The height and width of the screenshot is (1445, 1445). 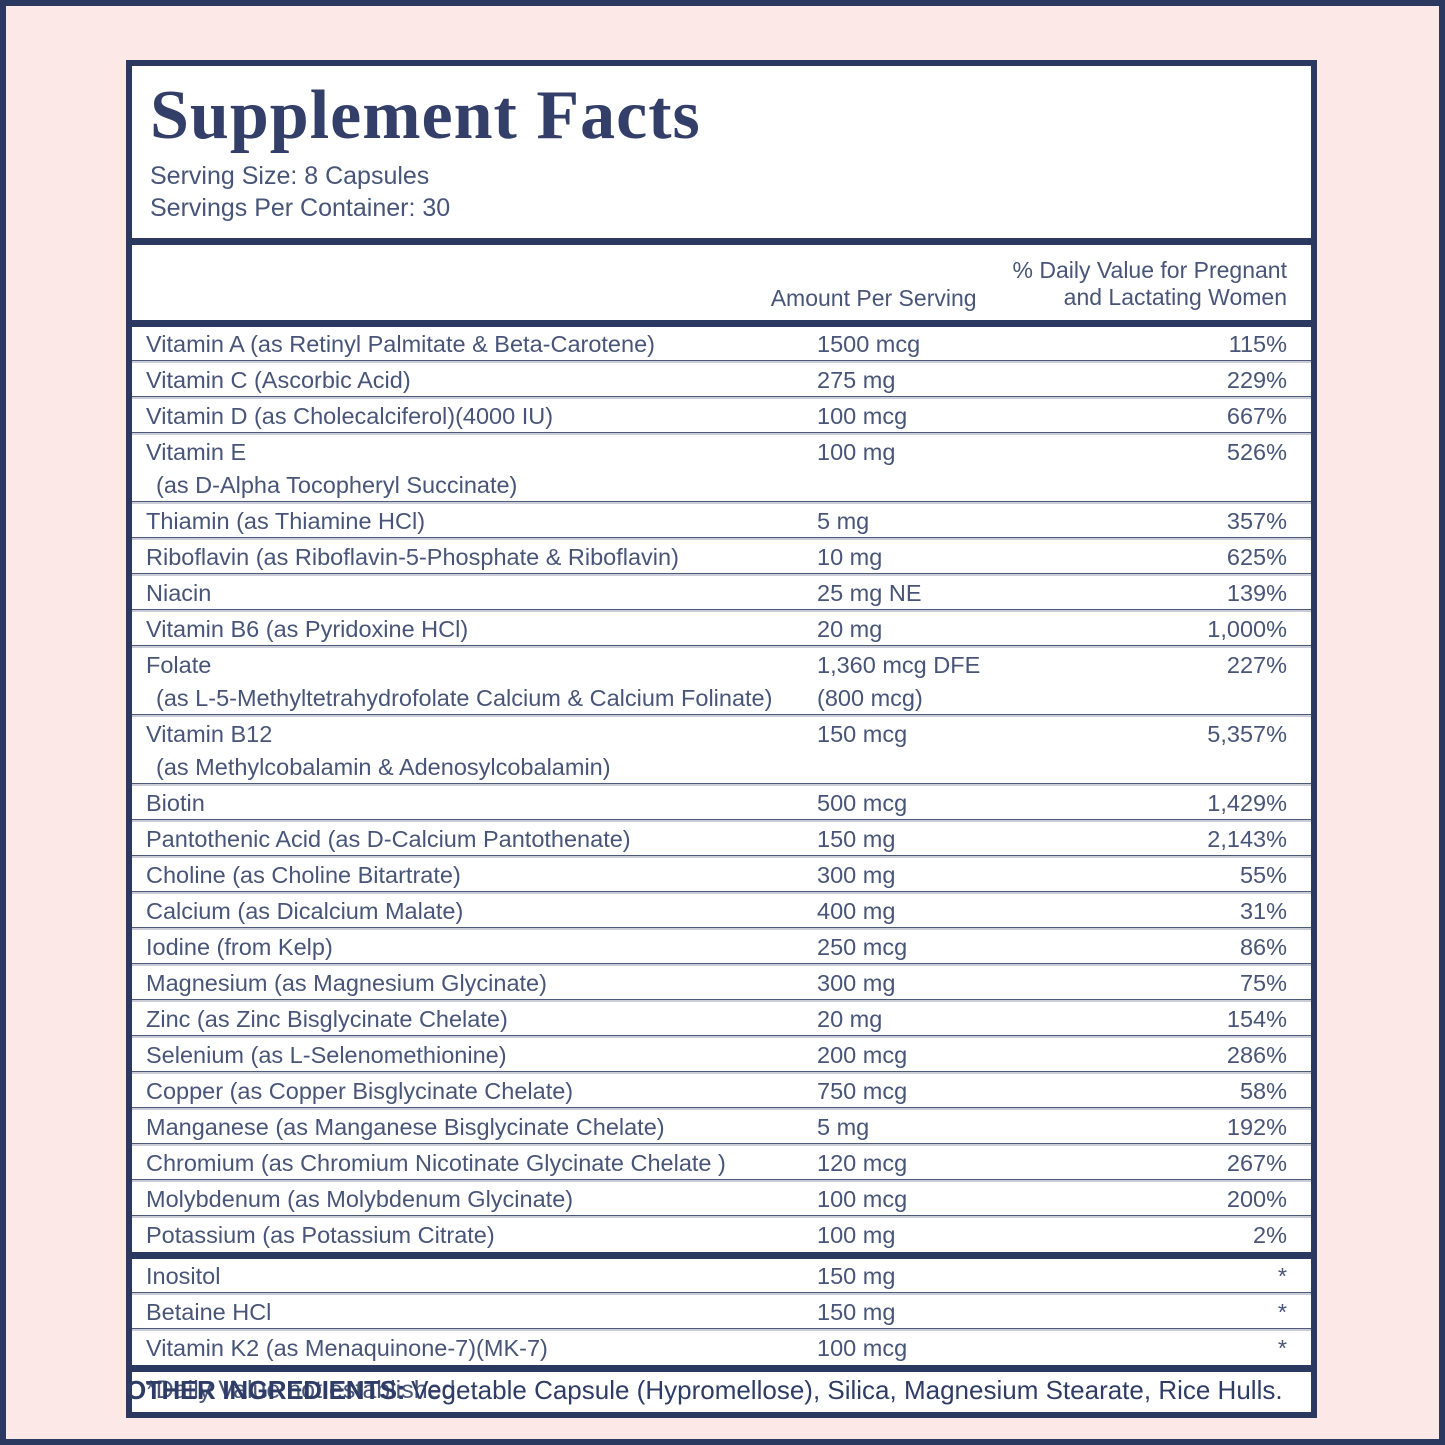 What do you see at coordinates (307, 629) in the screenshot?
I see `nutrient-name: Vitamin B6 (as Pyridoxine HCl)` at bounding box center [307, 629].